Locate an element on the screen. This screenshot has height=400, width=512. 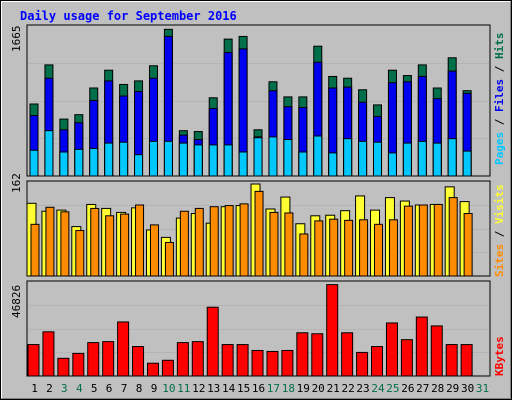
day-label: 28 is located at coordinates (437, 388).